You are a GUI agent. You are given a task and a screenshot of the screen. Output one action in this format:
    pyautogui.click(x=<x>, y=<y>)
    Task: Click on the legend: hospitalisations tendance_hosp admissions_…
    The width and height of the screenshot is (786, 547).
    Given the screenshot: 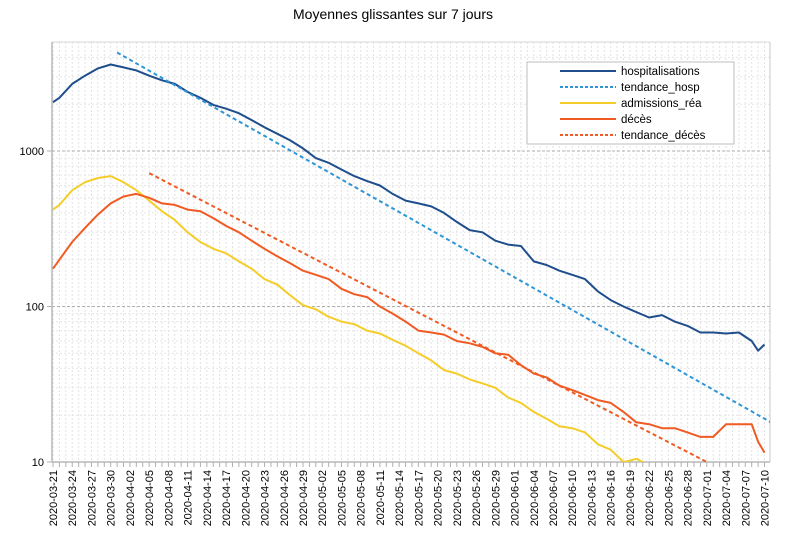 What is the action you would take?
    pyautogui.click(x=630, y=103)
    